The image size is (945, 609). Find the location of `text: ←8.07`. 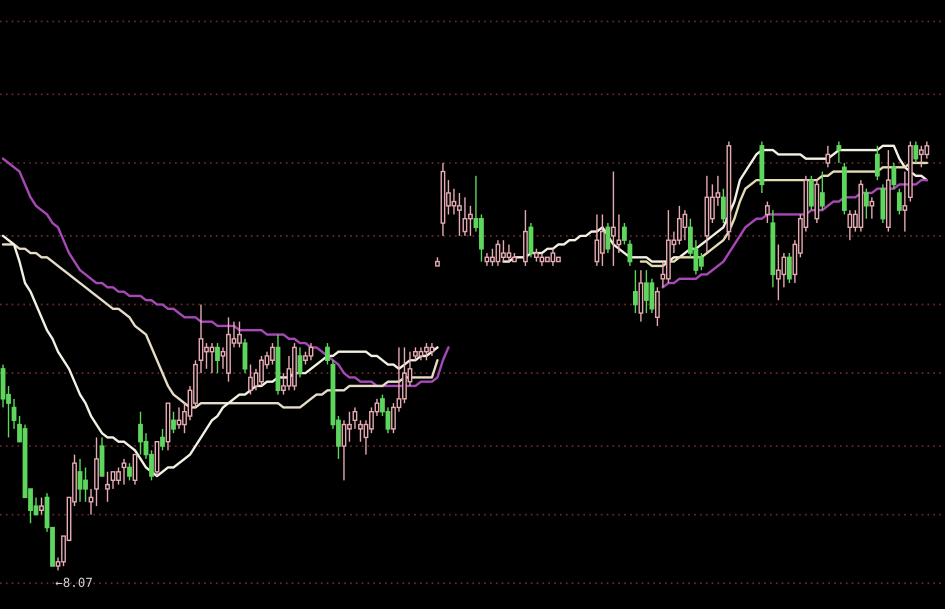

text: ←8.07 is located at coordinates (74, 583).